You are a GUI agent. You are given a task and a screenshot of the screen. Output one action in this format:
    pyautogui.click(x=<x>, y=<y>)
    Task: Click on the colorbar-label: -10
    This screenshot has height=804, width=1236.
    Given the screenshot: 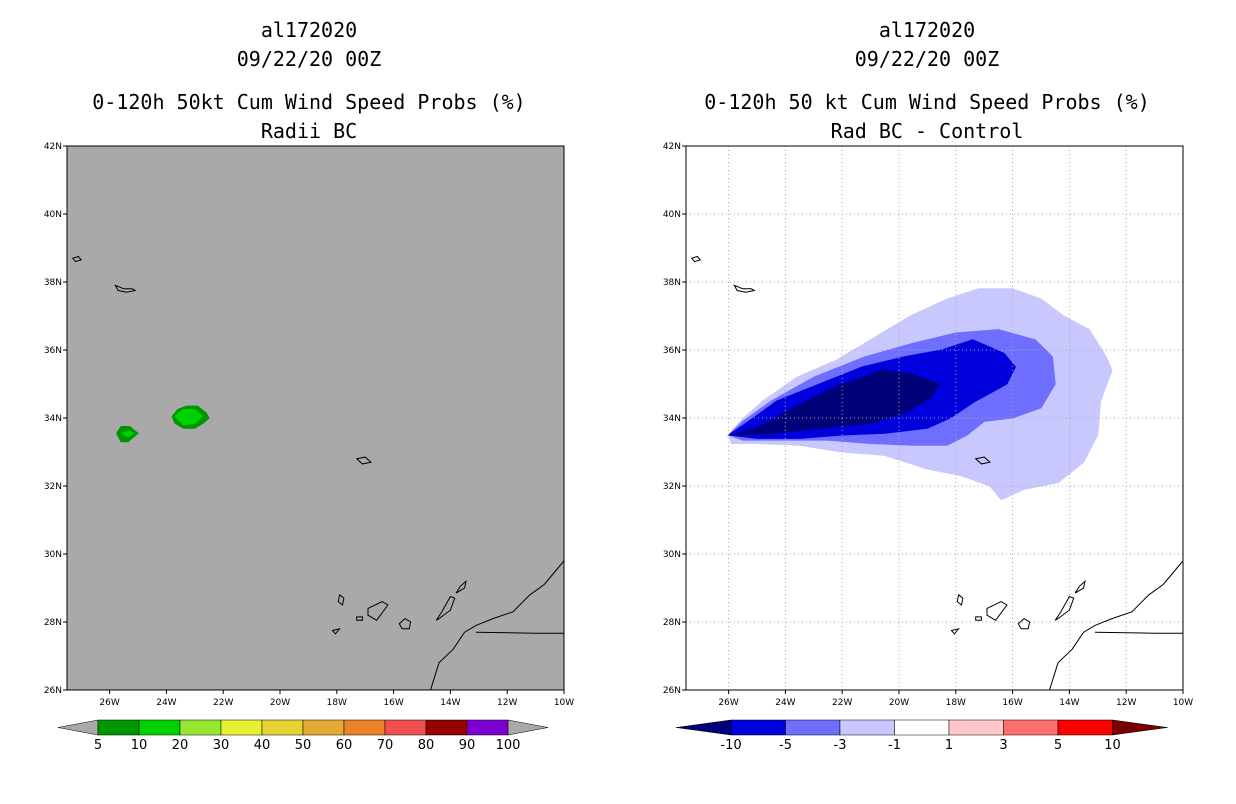 What is the action you would take?
    pyautogui.click(x=730, y=745)
    